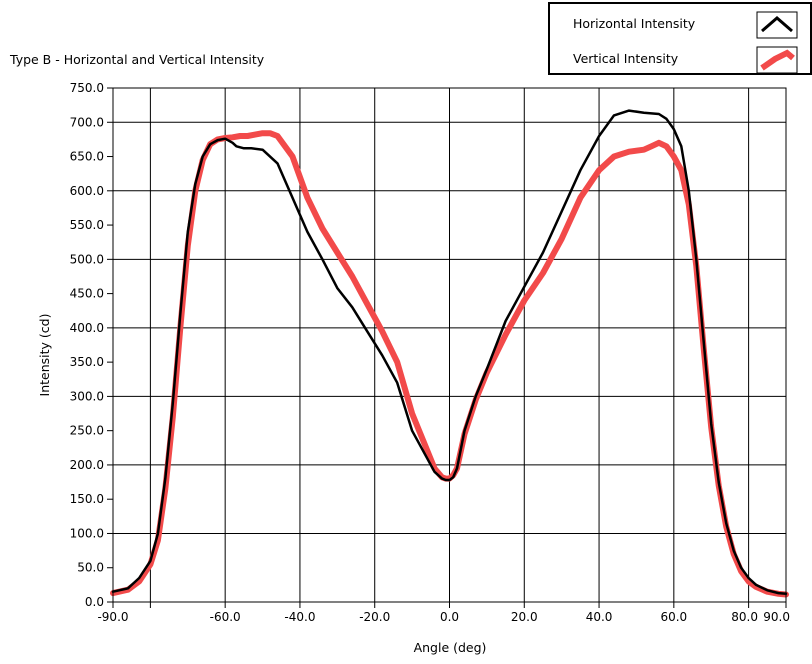 The width and height of the screenshot is (812, 664). I want to click on legend: Horizontal Intensity Vertical Intensity, so click(680, 38).